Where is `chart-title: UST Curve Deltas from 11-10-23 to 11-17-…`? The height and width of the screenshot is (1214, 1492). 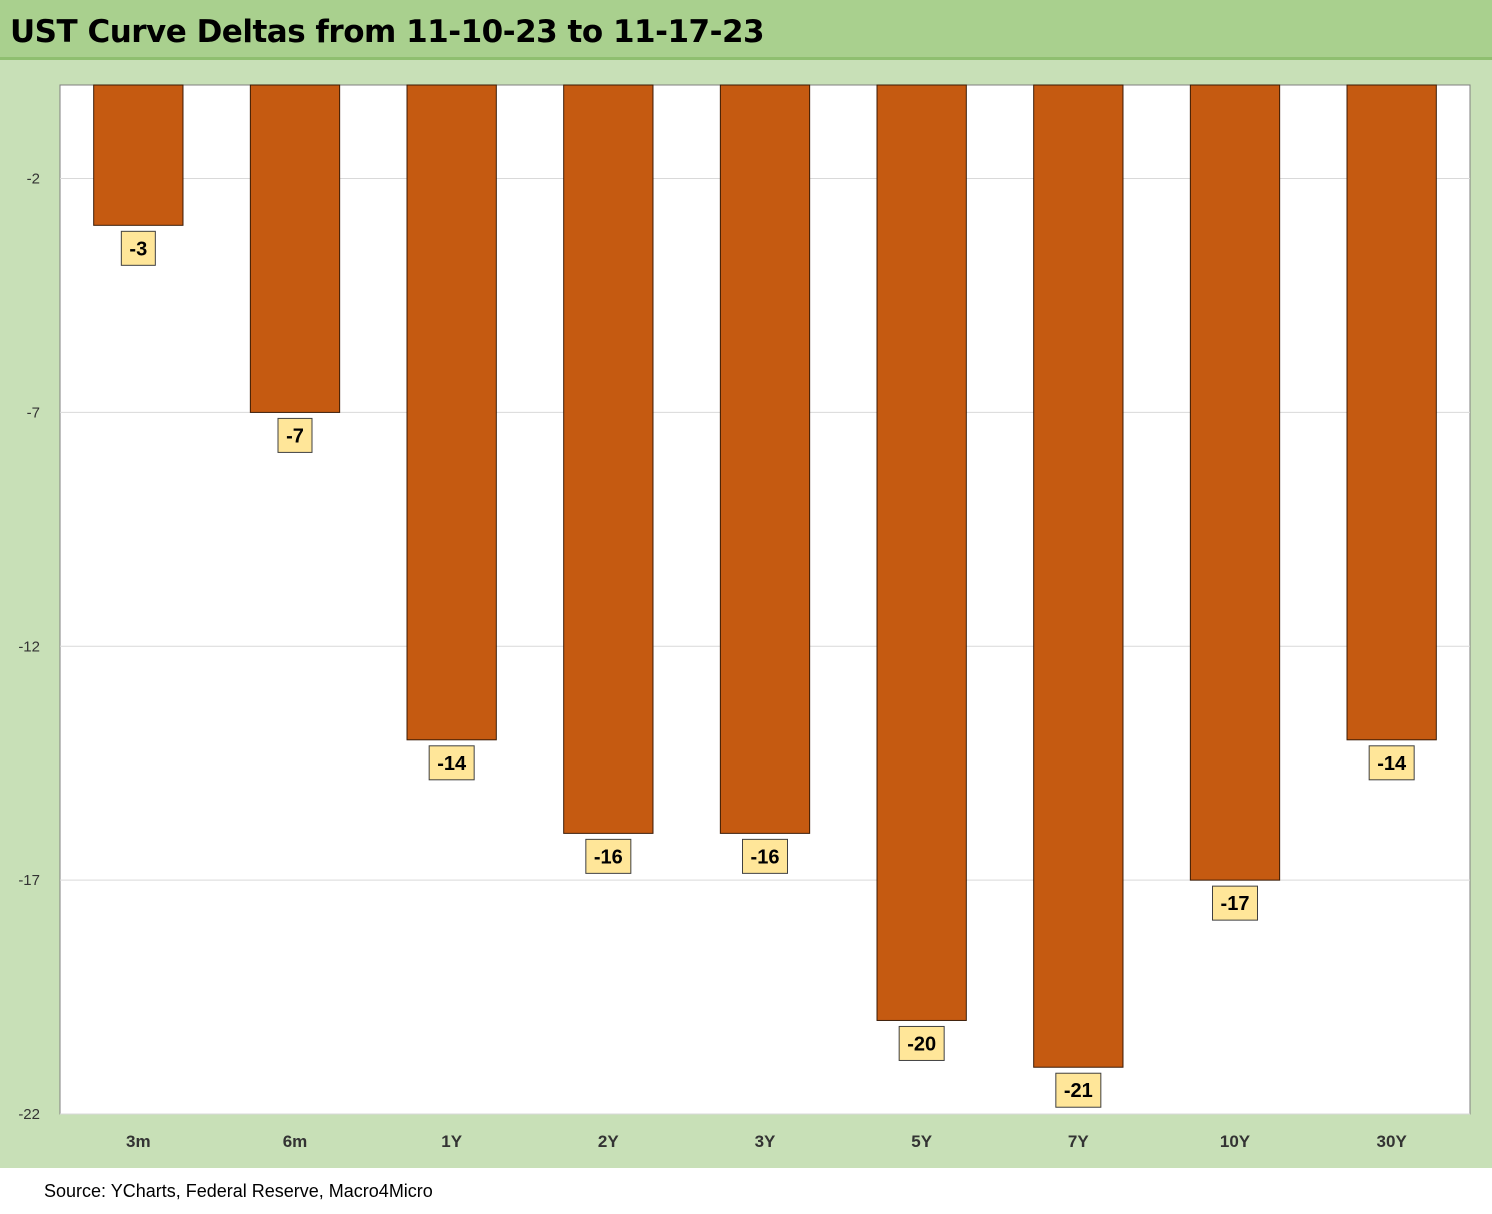 chart-title: UST Curve Deltas from 11-10-23 to 11-17-… is located at coordinates (387, 32).